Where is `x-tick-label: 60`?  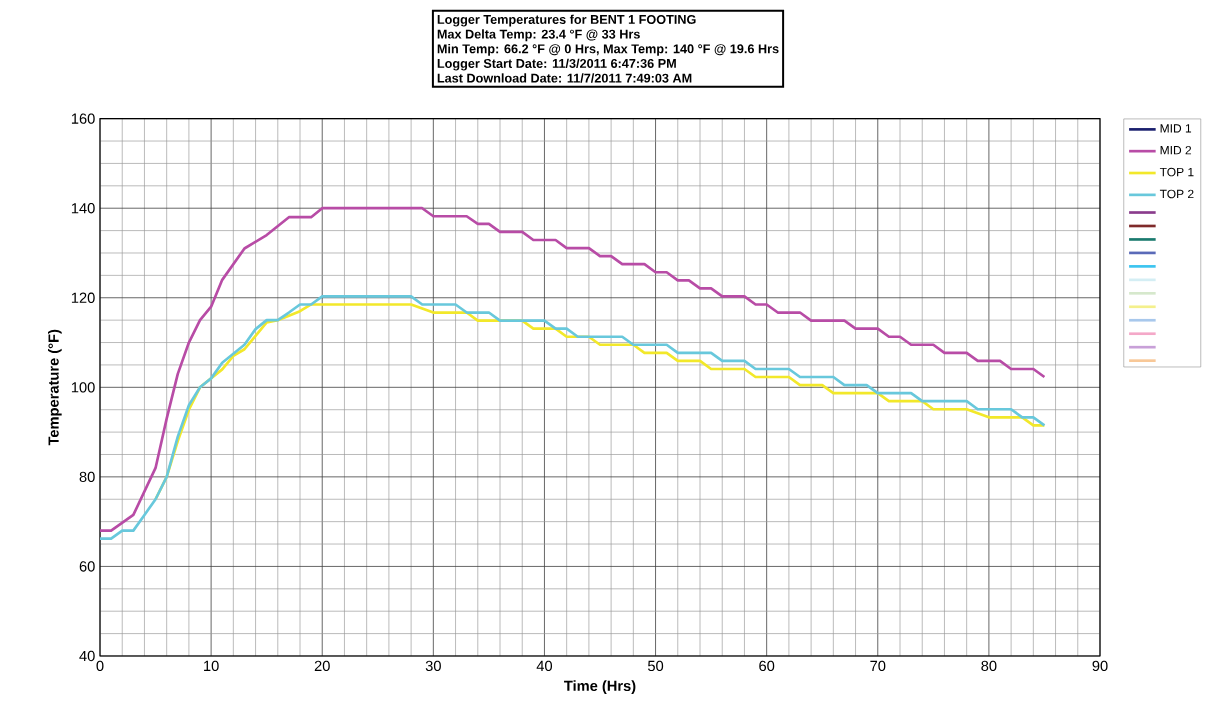
x-tick-label: 60 is located at coordinates (767, 666).